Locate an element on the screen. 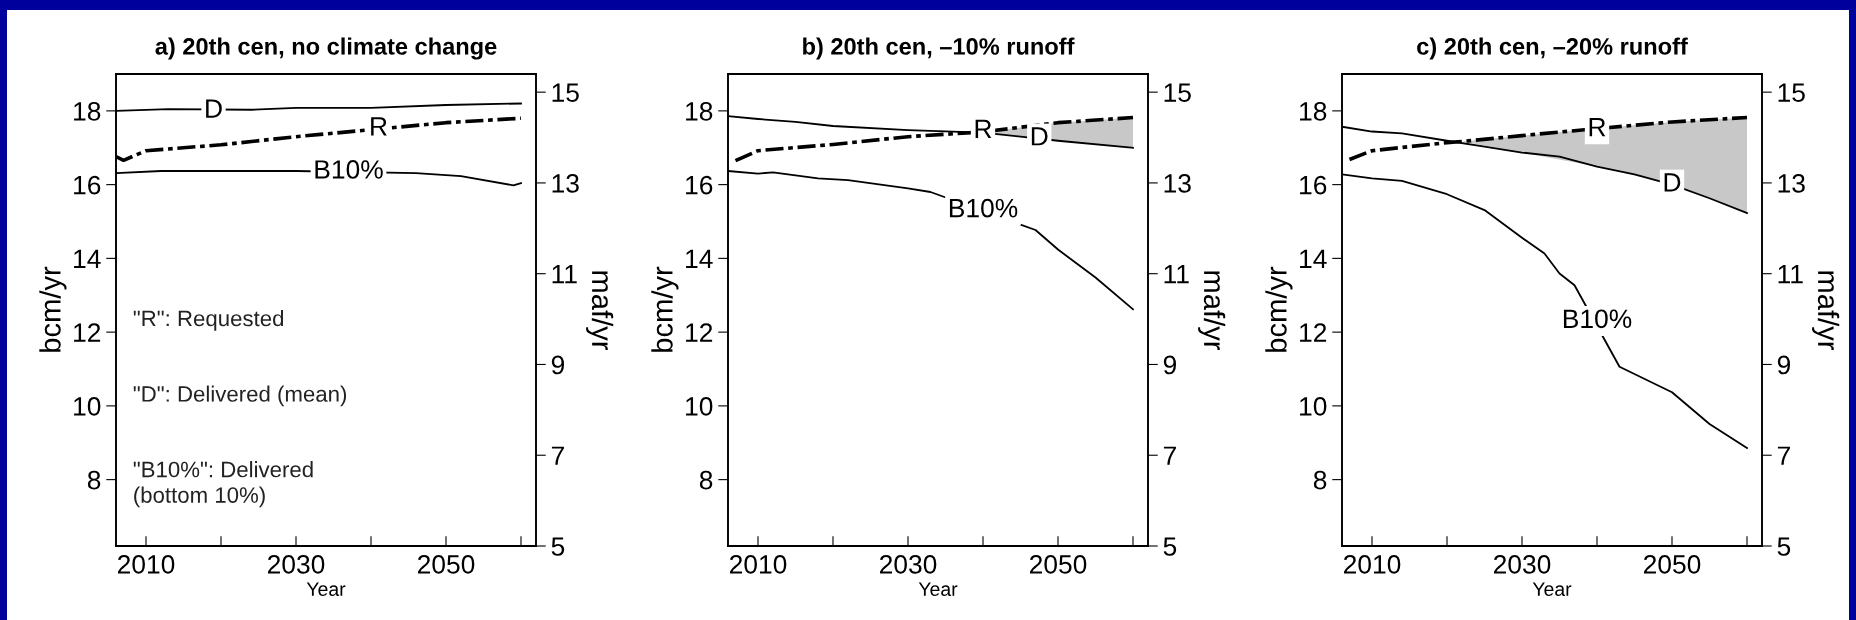 This screenshot has width=1856, height=620. chart-title: a) 20th cen, no climate change is located at coordinates (326, 48).